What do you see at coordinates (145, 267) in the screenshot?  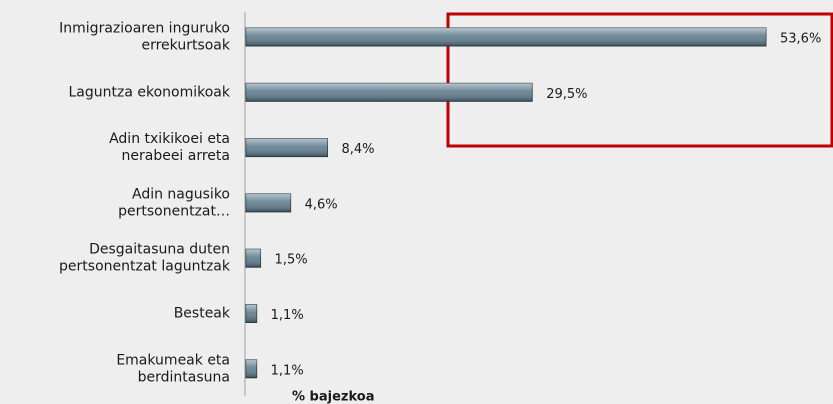 I see `category-label: pertsonentzat laguntzak` at bounding box center [145, 267].